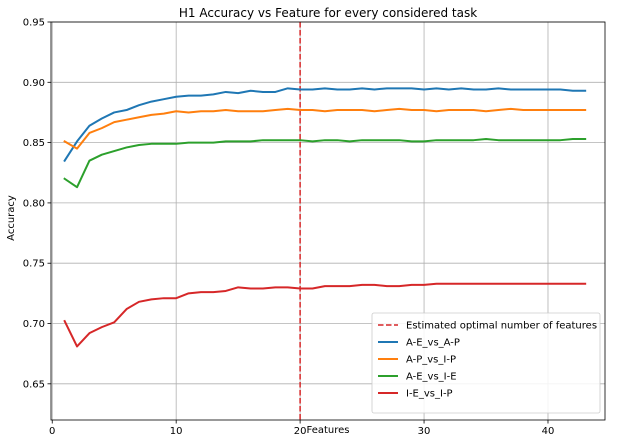 The width and height of the screenshot is (619, 441). I want to click on x-axis-ticks: 0 10 20 30 40, so click(301, 428).